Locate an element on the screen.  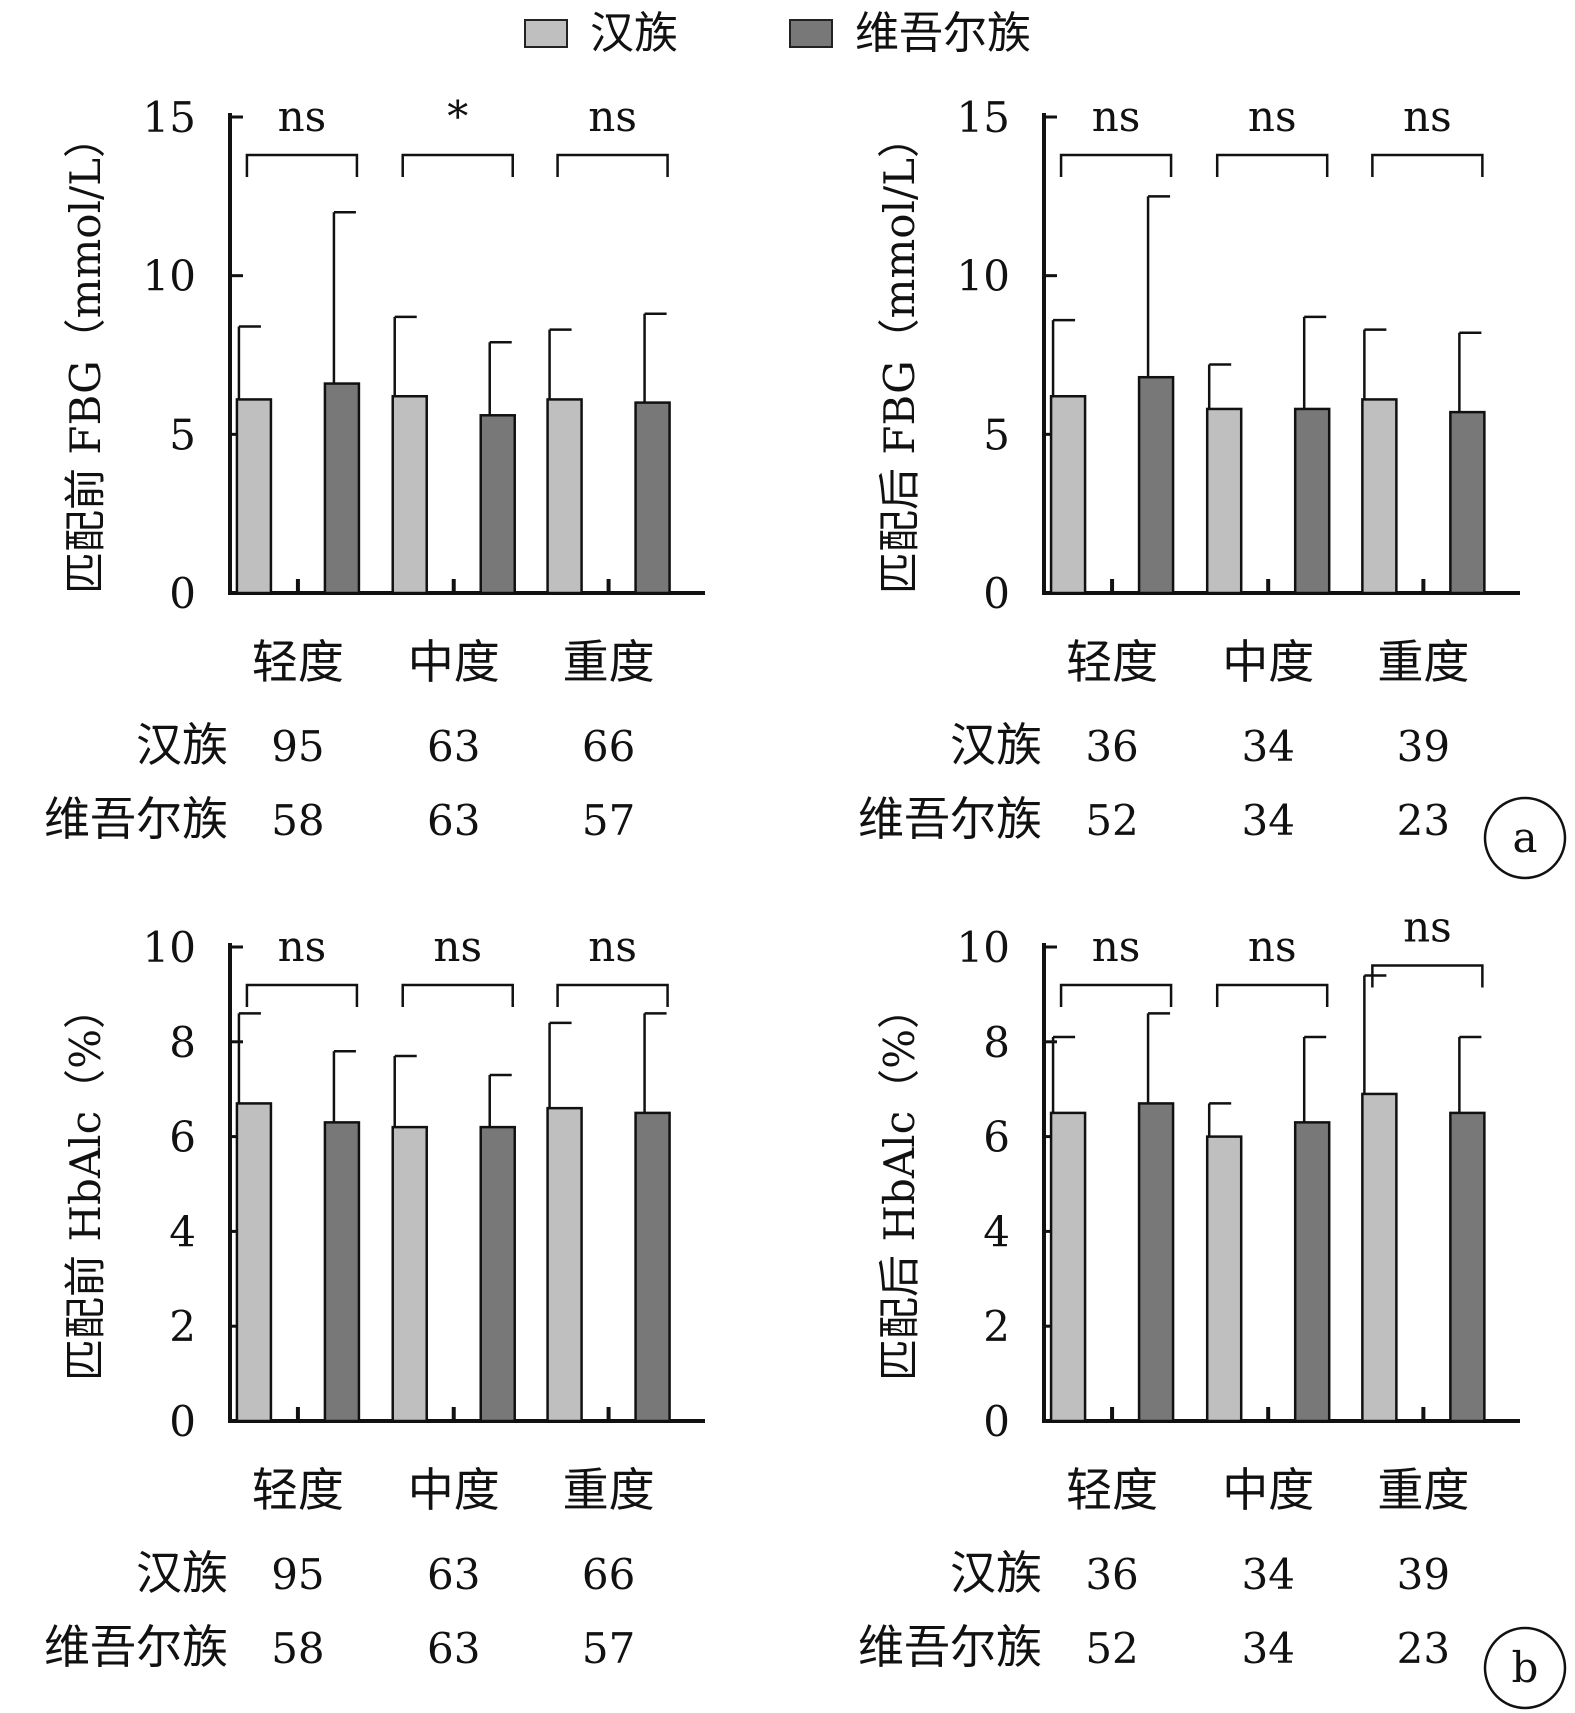
y-axis-label: 匹配前 HbAlc（%） is located at coordinates (85, 1184).